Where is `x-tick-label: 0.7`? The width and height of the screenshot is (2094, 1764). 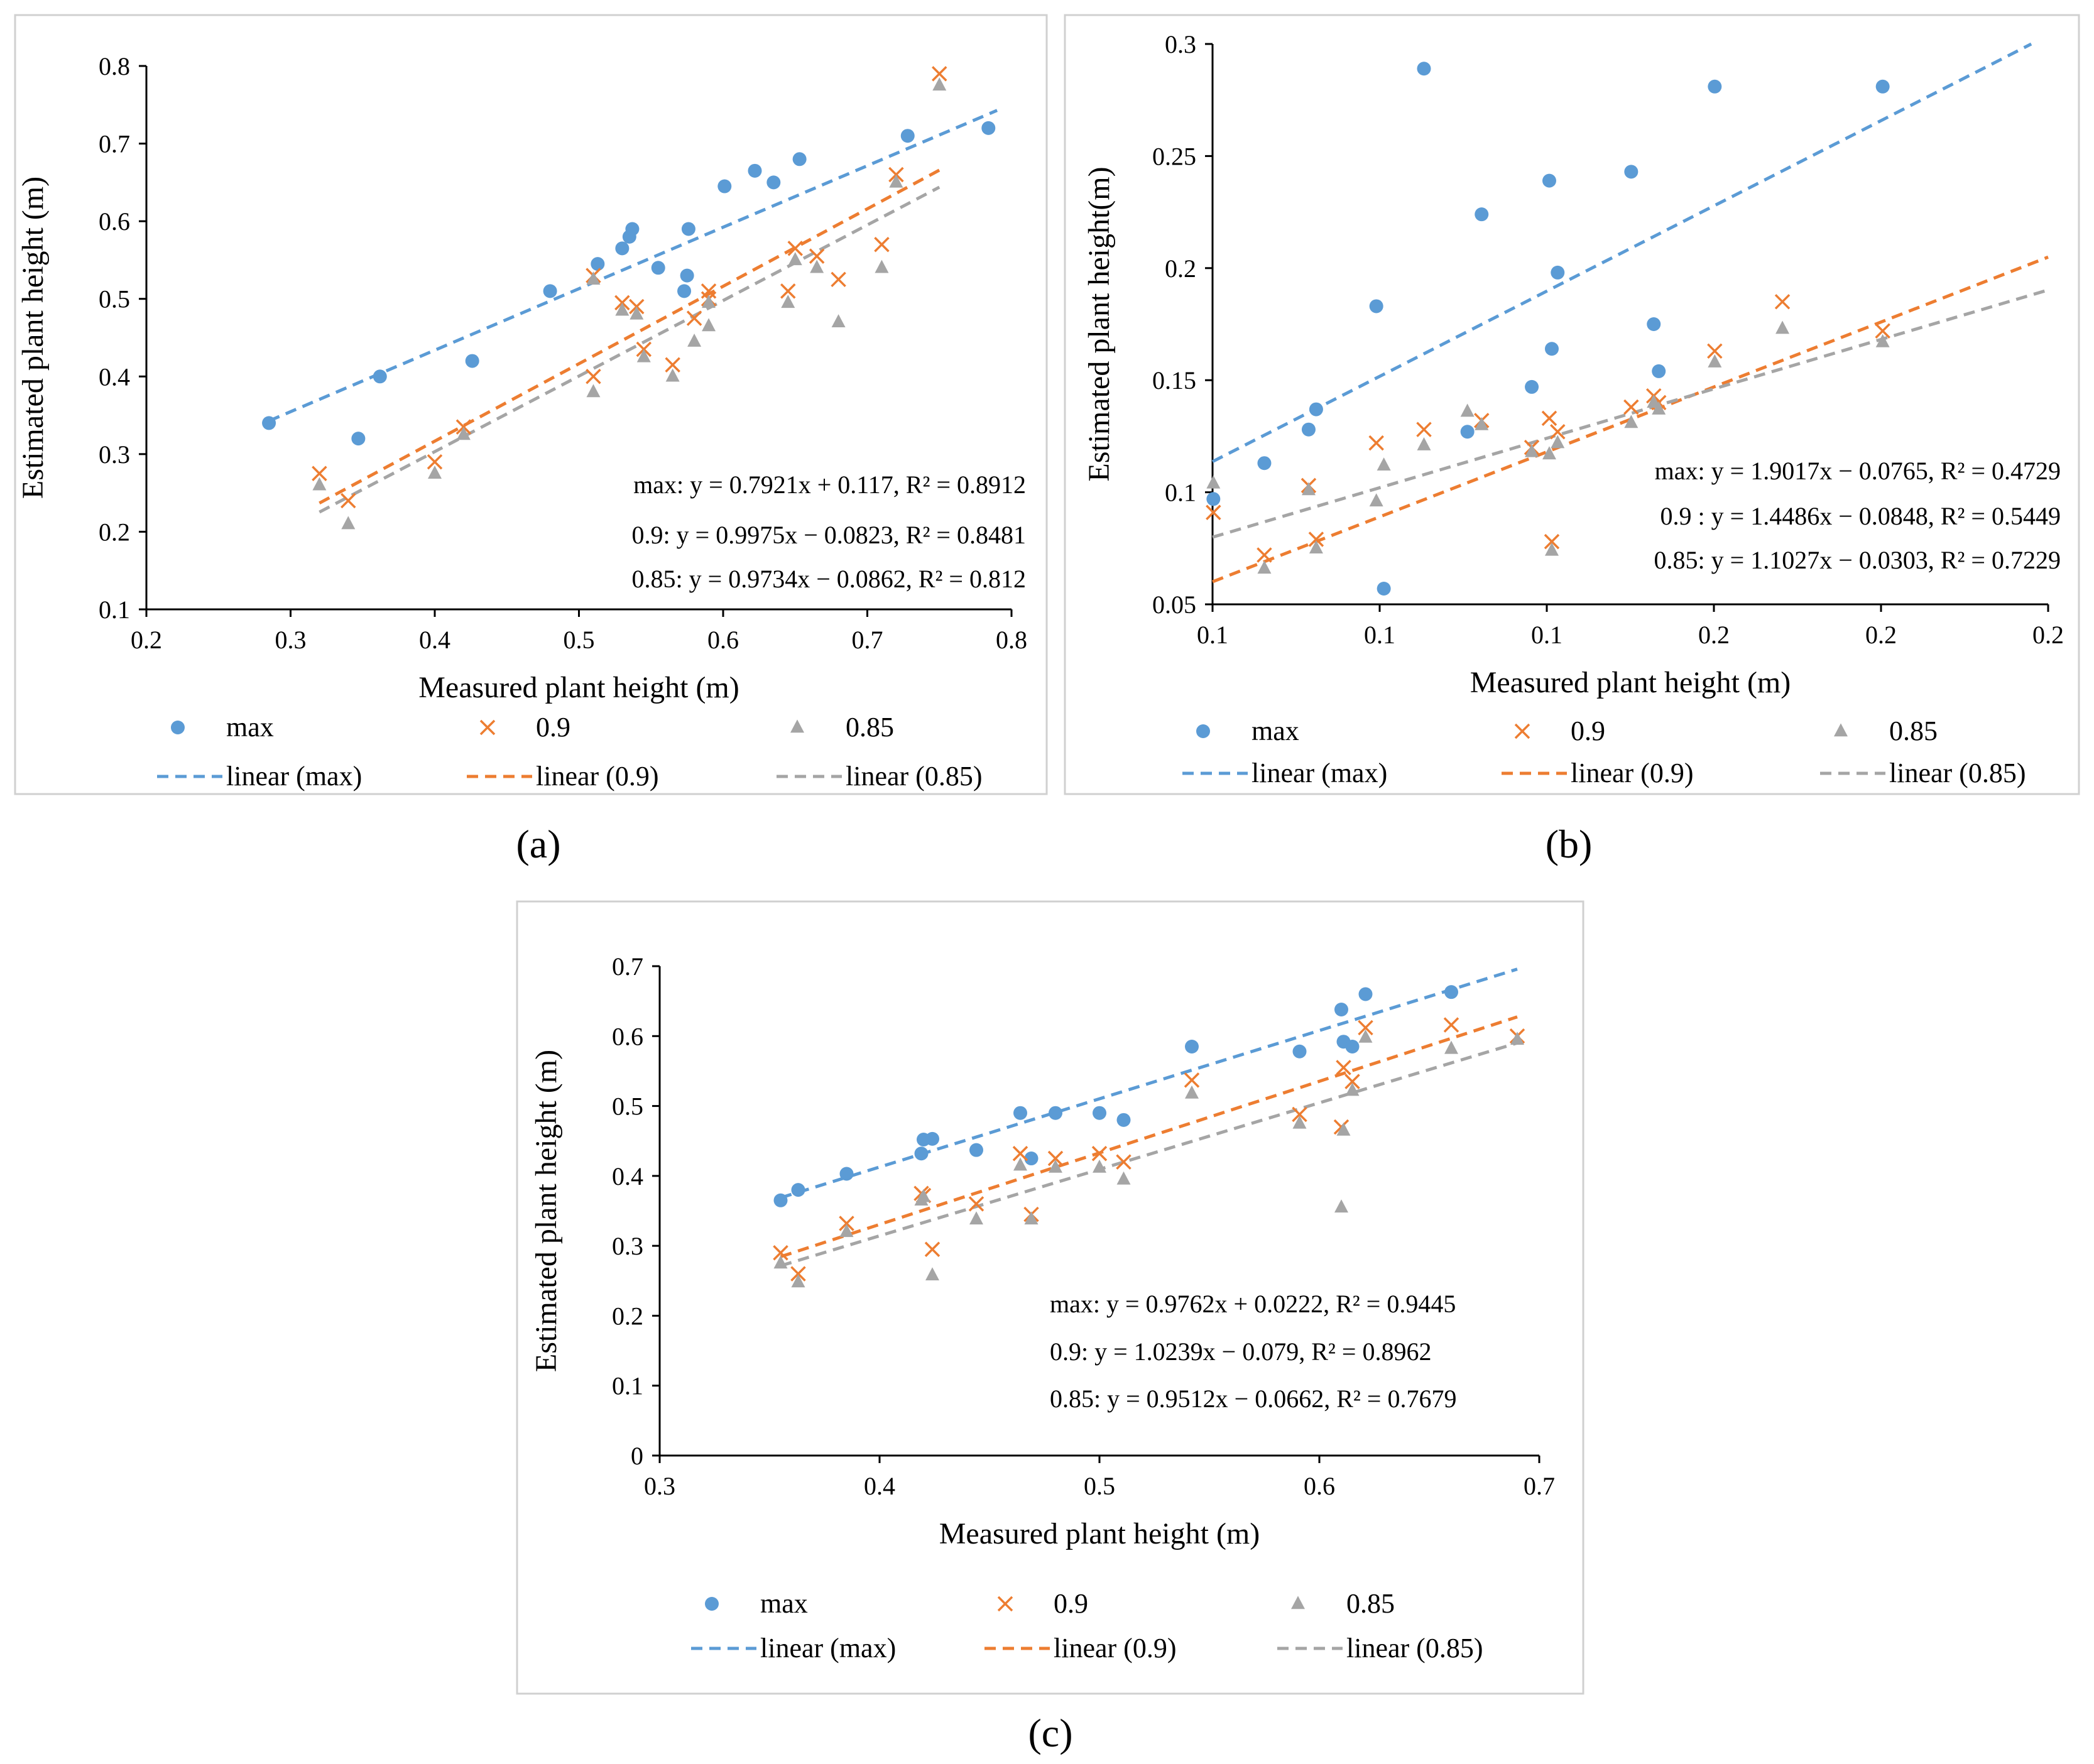
x-tick-label: 0.7 is located at coordinates (1539, 1486).